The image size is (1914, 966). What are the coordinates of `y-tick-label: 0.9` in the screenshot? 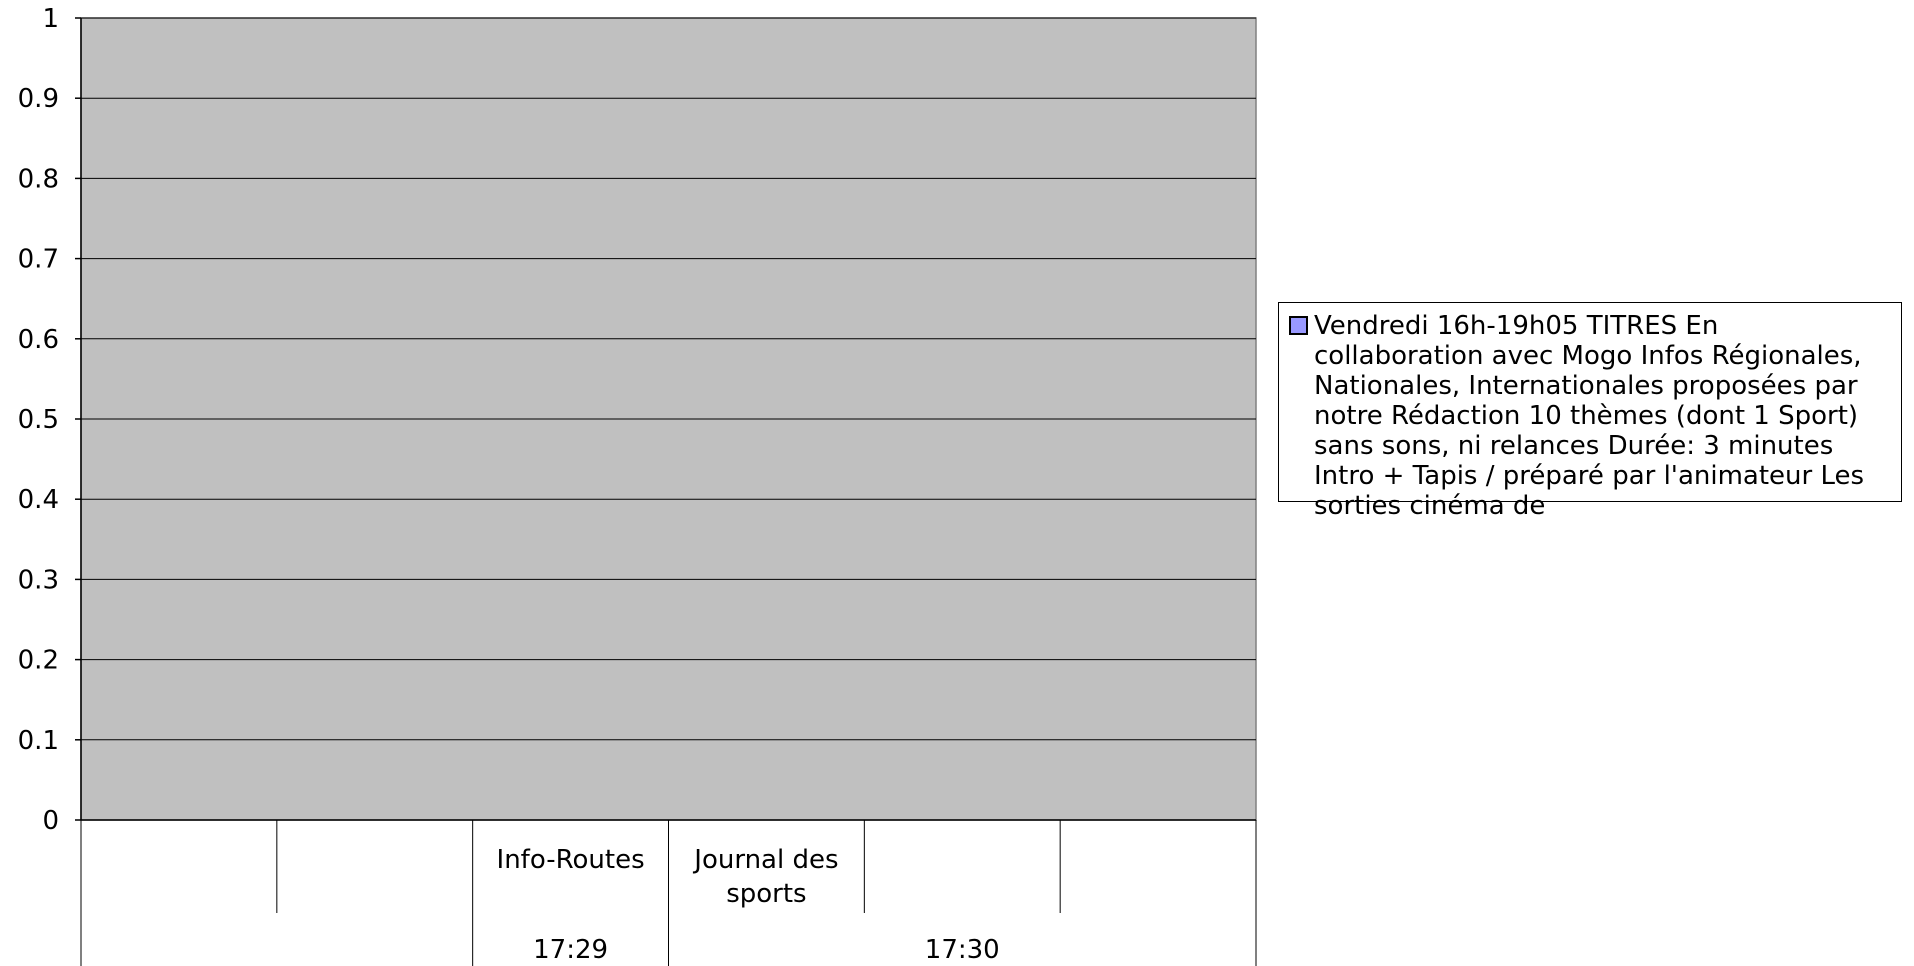 It's located at (38, 99).